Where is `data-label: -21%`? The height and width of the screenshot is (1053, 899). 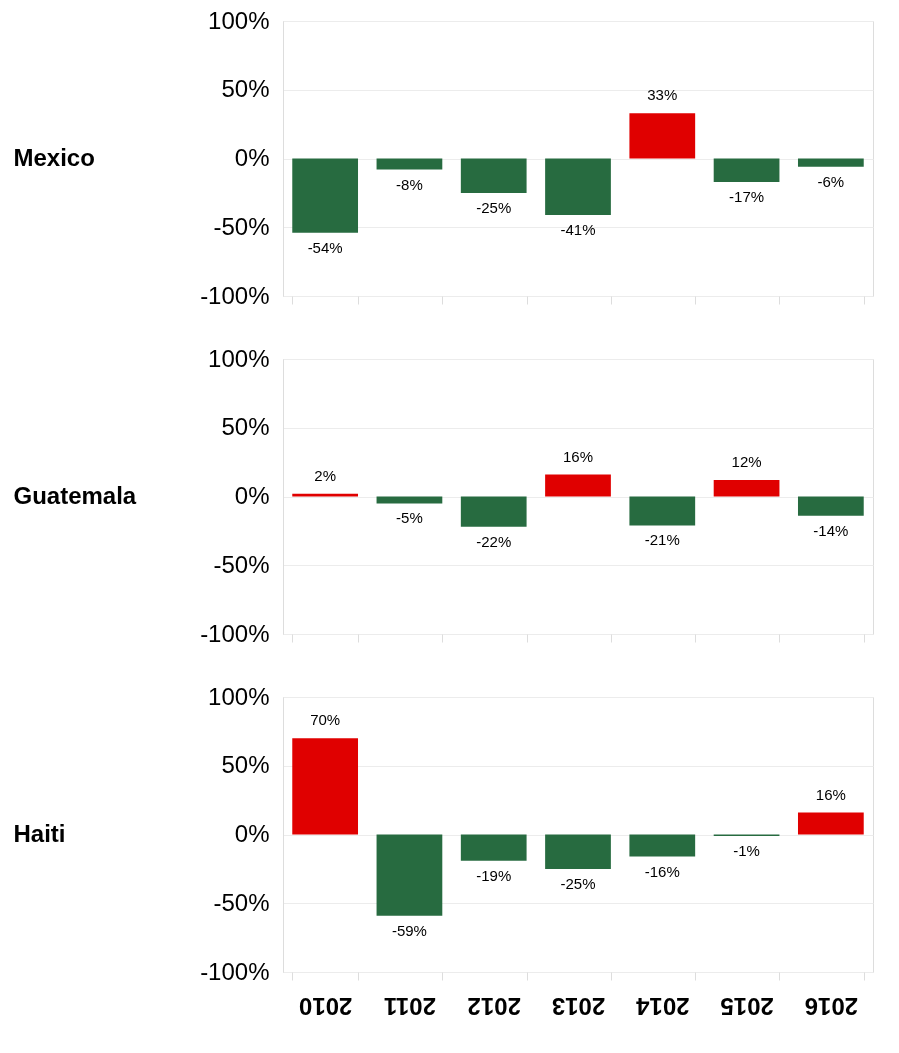
data-label: -21% is located at coordinates (662, 540).